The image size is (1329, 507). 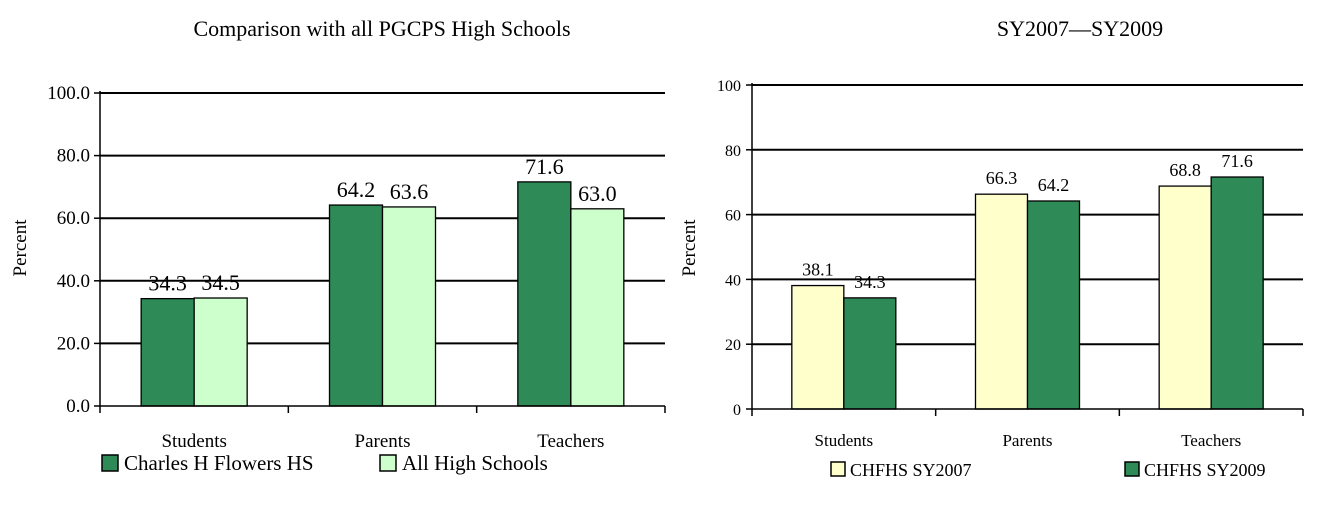 What do you see at coordinates (68, 93) in the screenshot?
I see `left-ytick-label: 100.0` at bounding box center [68, 93].